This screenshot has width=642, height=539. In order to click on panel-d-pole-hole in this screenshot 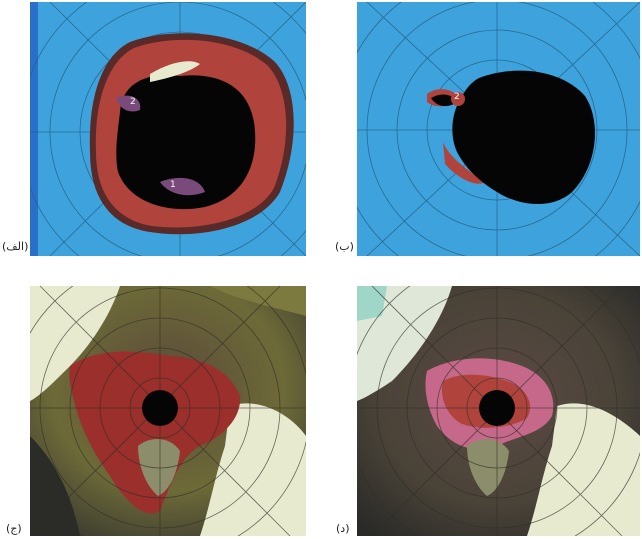, I will do `click(497, 408)`.